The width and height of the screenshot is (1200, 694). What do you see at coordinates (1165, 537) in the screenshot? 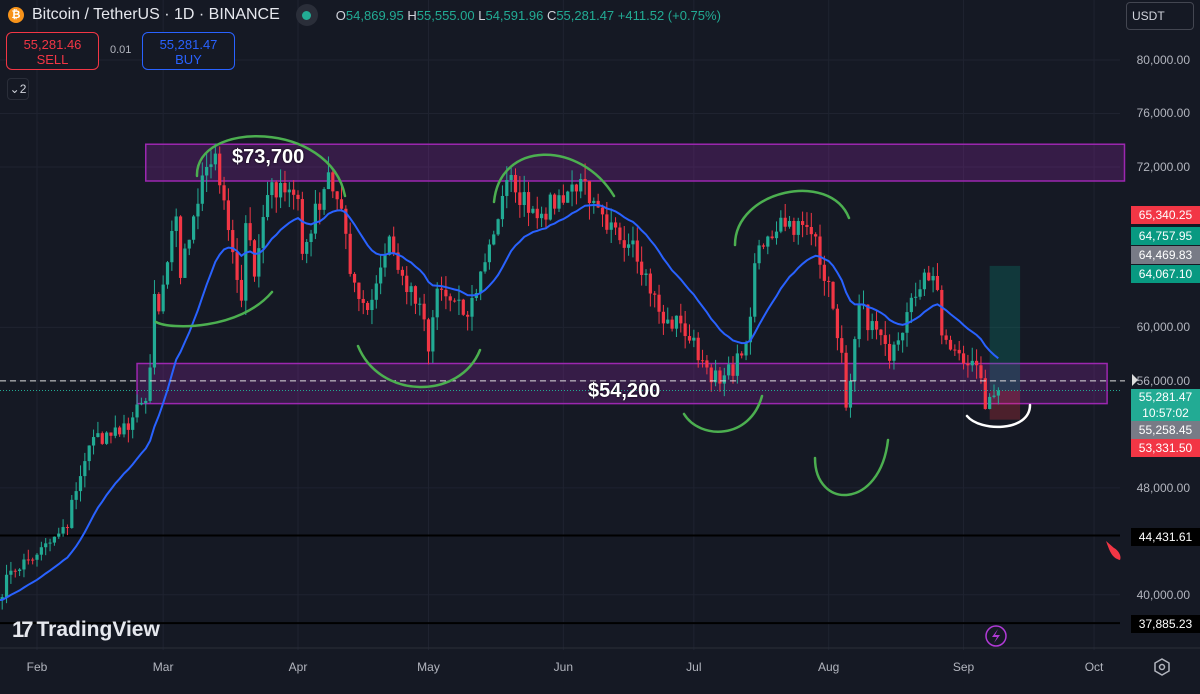
I see `price-tag: 44,431.61` at bounding box center [1165, 537].